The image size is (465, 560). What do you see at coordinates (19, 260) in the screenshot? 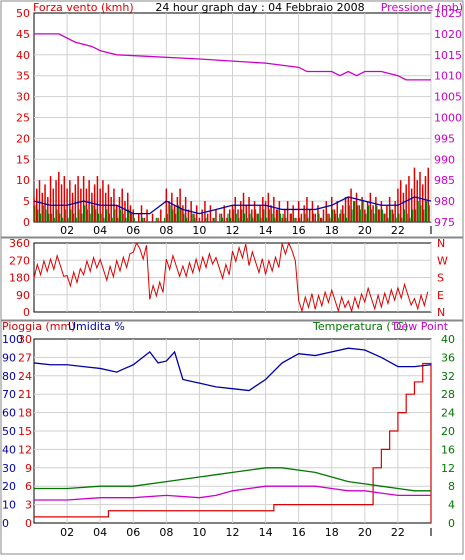
I see `direction-tick-label: 270` at bounding box center [19, 260].